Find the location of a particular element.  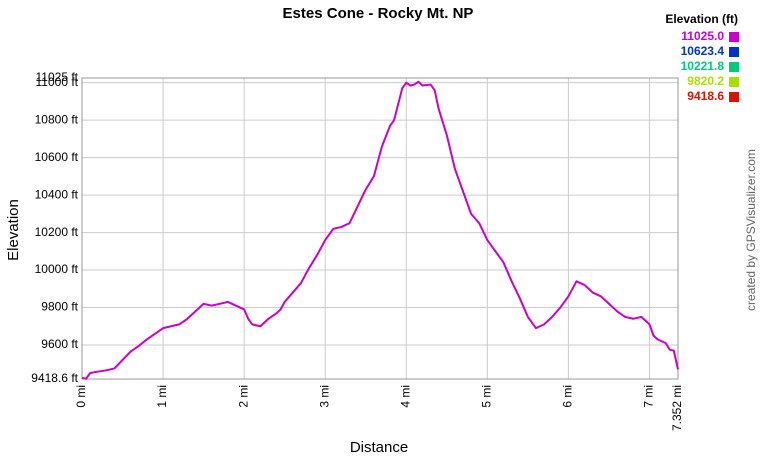

y-tick-label: 9800 ft is located at coordinates (59, 307).